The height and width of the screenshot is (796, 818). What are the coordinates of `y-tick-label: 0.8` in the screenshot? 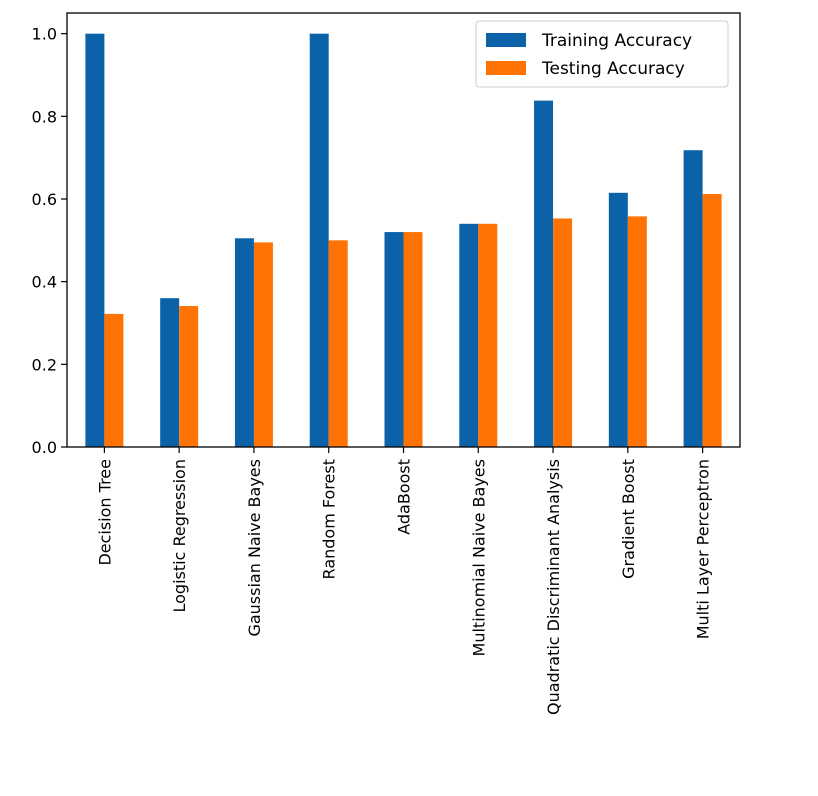 It's located at (44, 116).